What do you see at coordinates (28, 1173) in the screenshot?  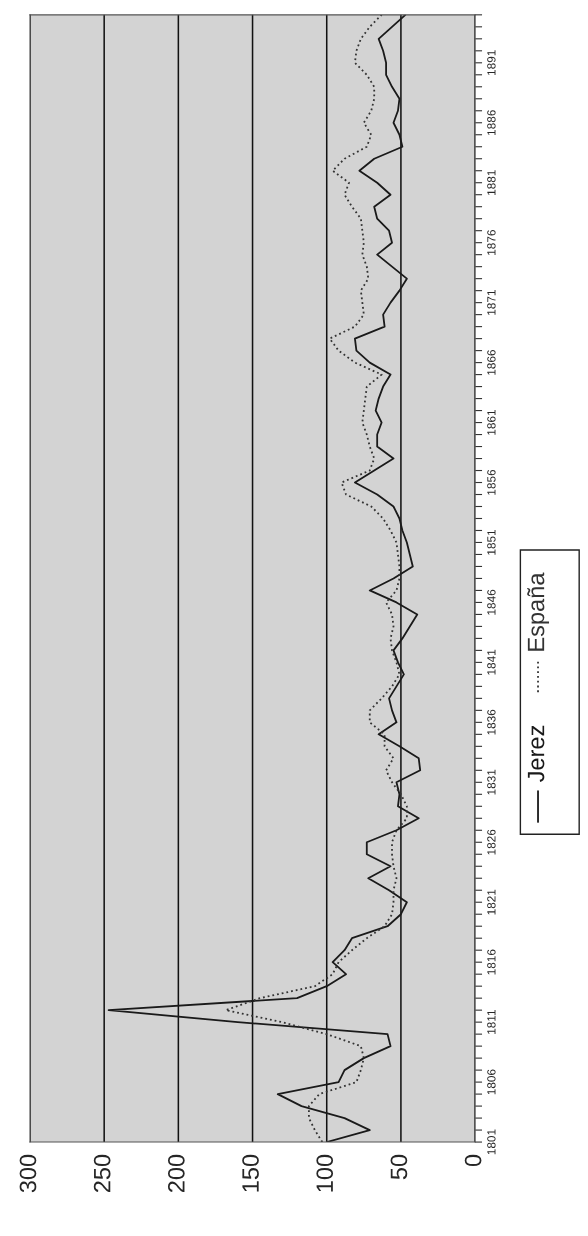 I see `x-tick-label: 300` at bounding box center [28, 1173].